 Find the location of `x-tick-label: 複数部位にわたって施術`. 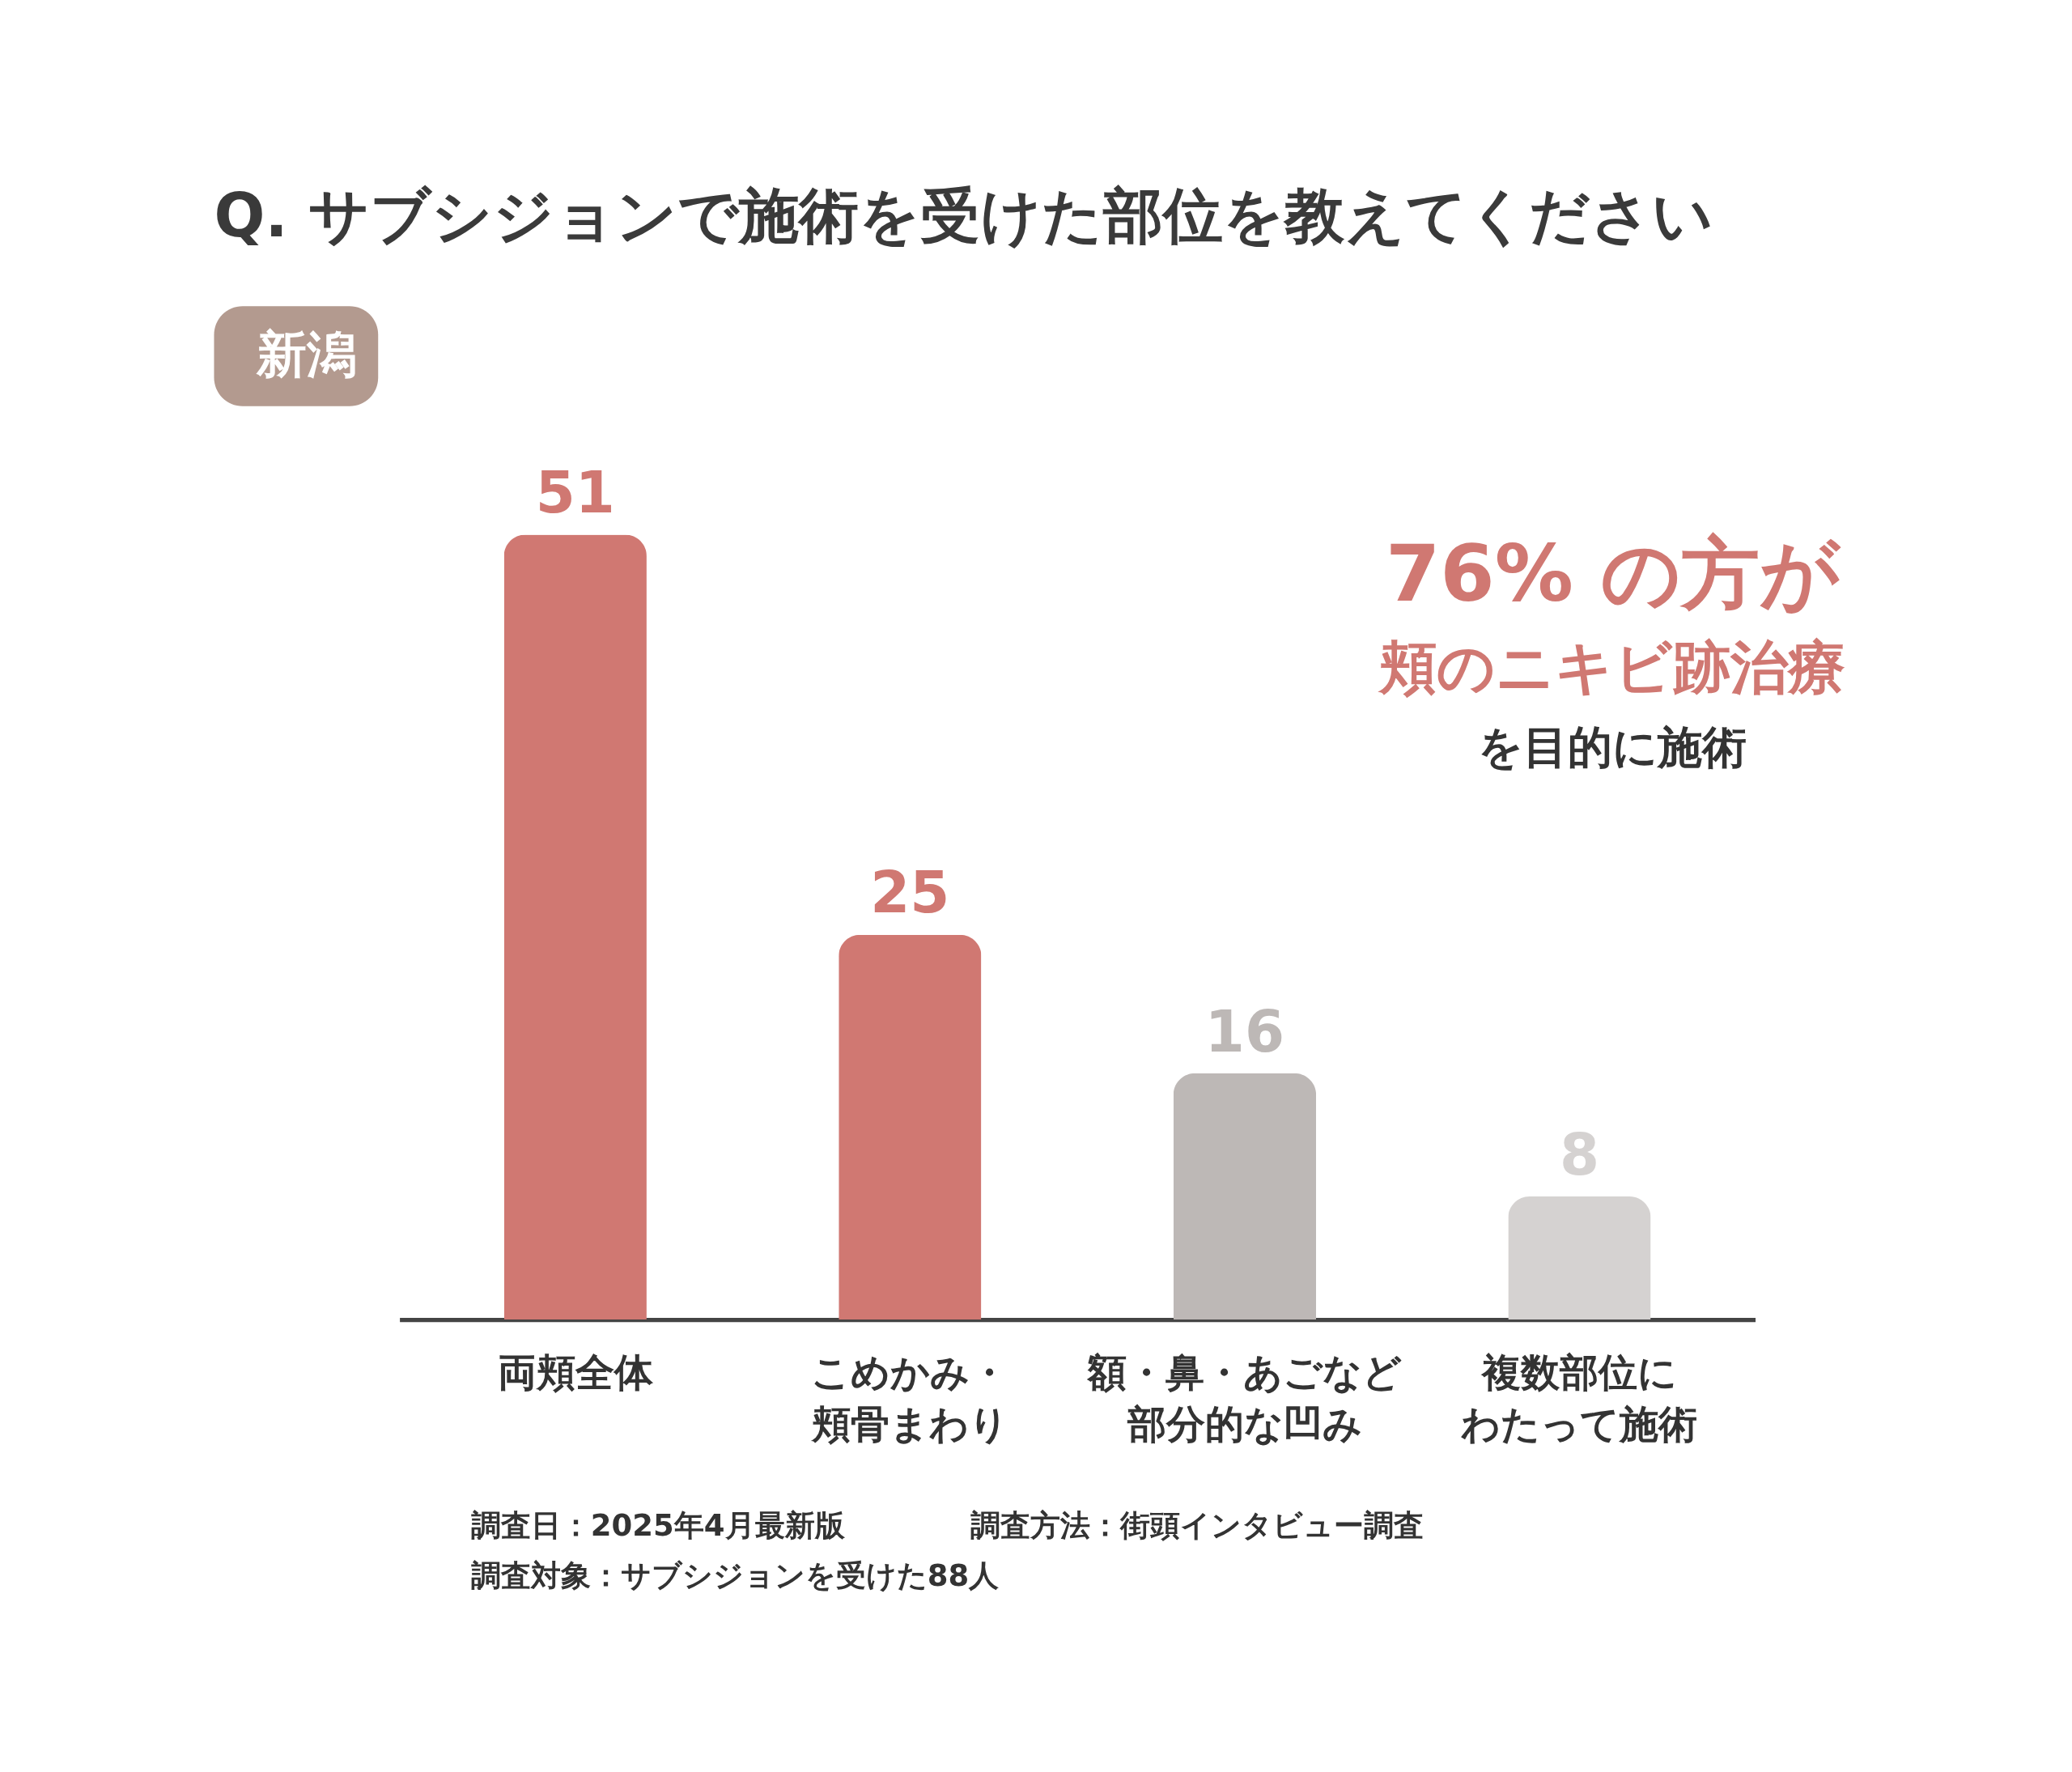

x-tick-label: 複数部位にわたって施術 is located at coordinates (1579, 1399).